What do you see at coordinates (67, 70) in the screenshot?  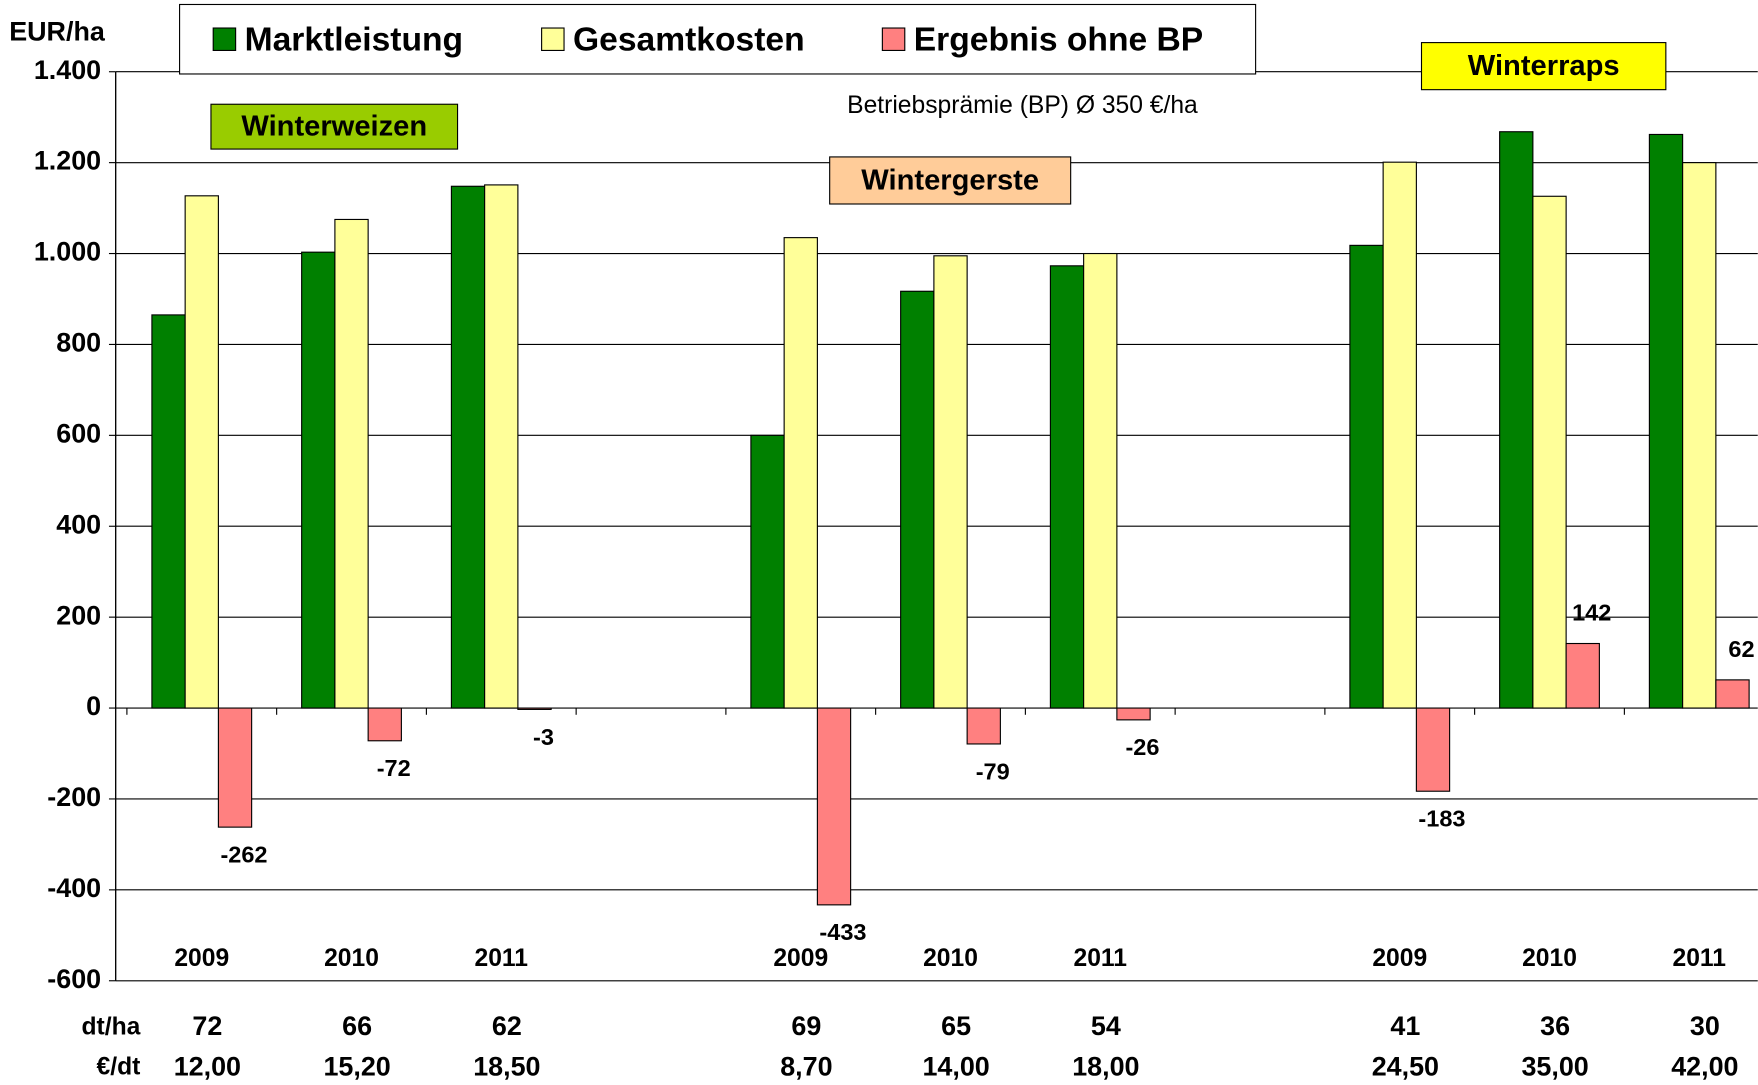 I see `y-tick-label: 1.400` at bounding box center [67, 70].